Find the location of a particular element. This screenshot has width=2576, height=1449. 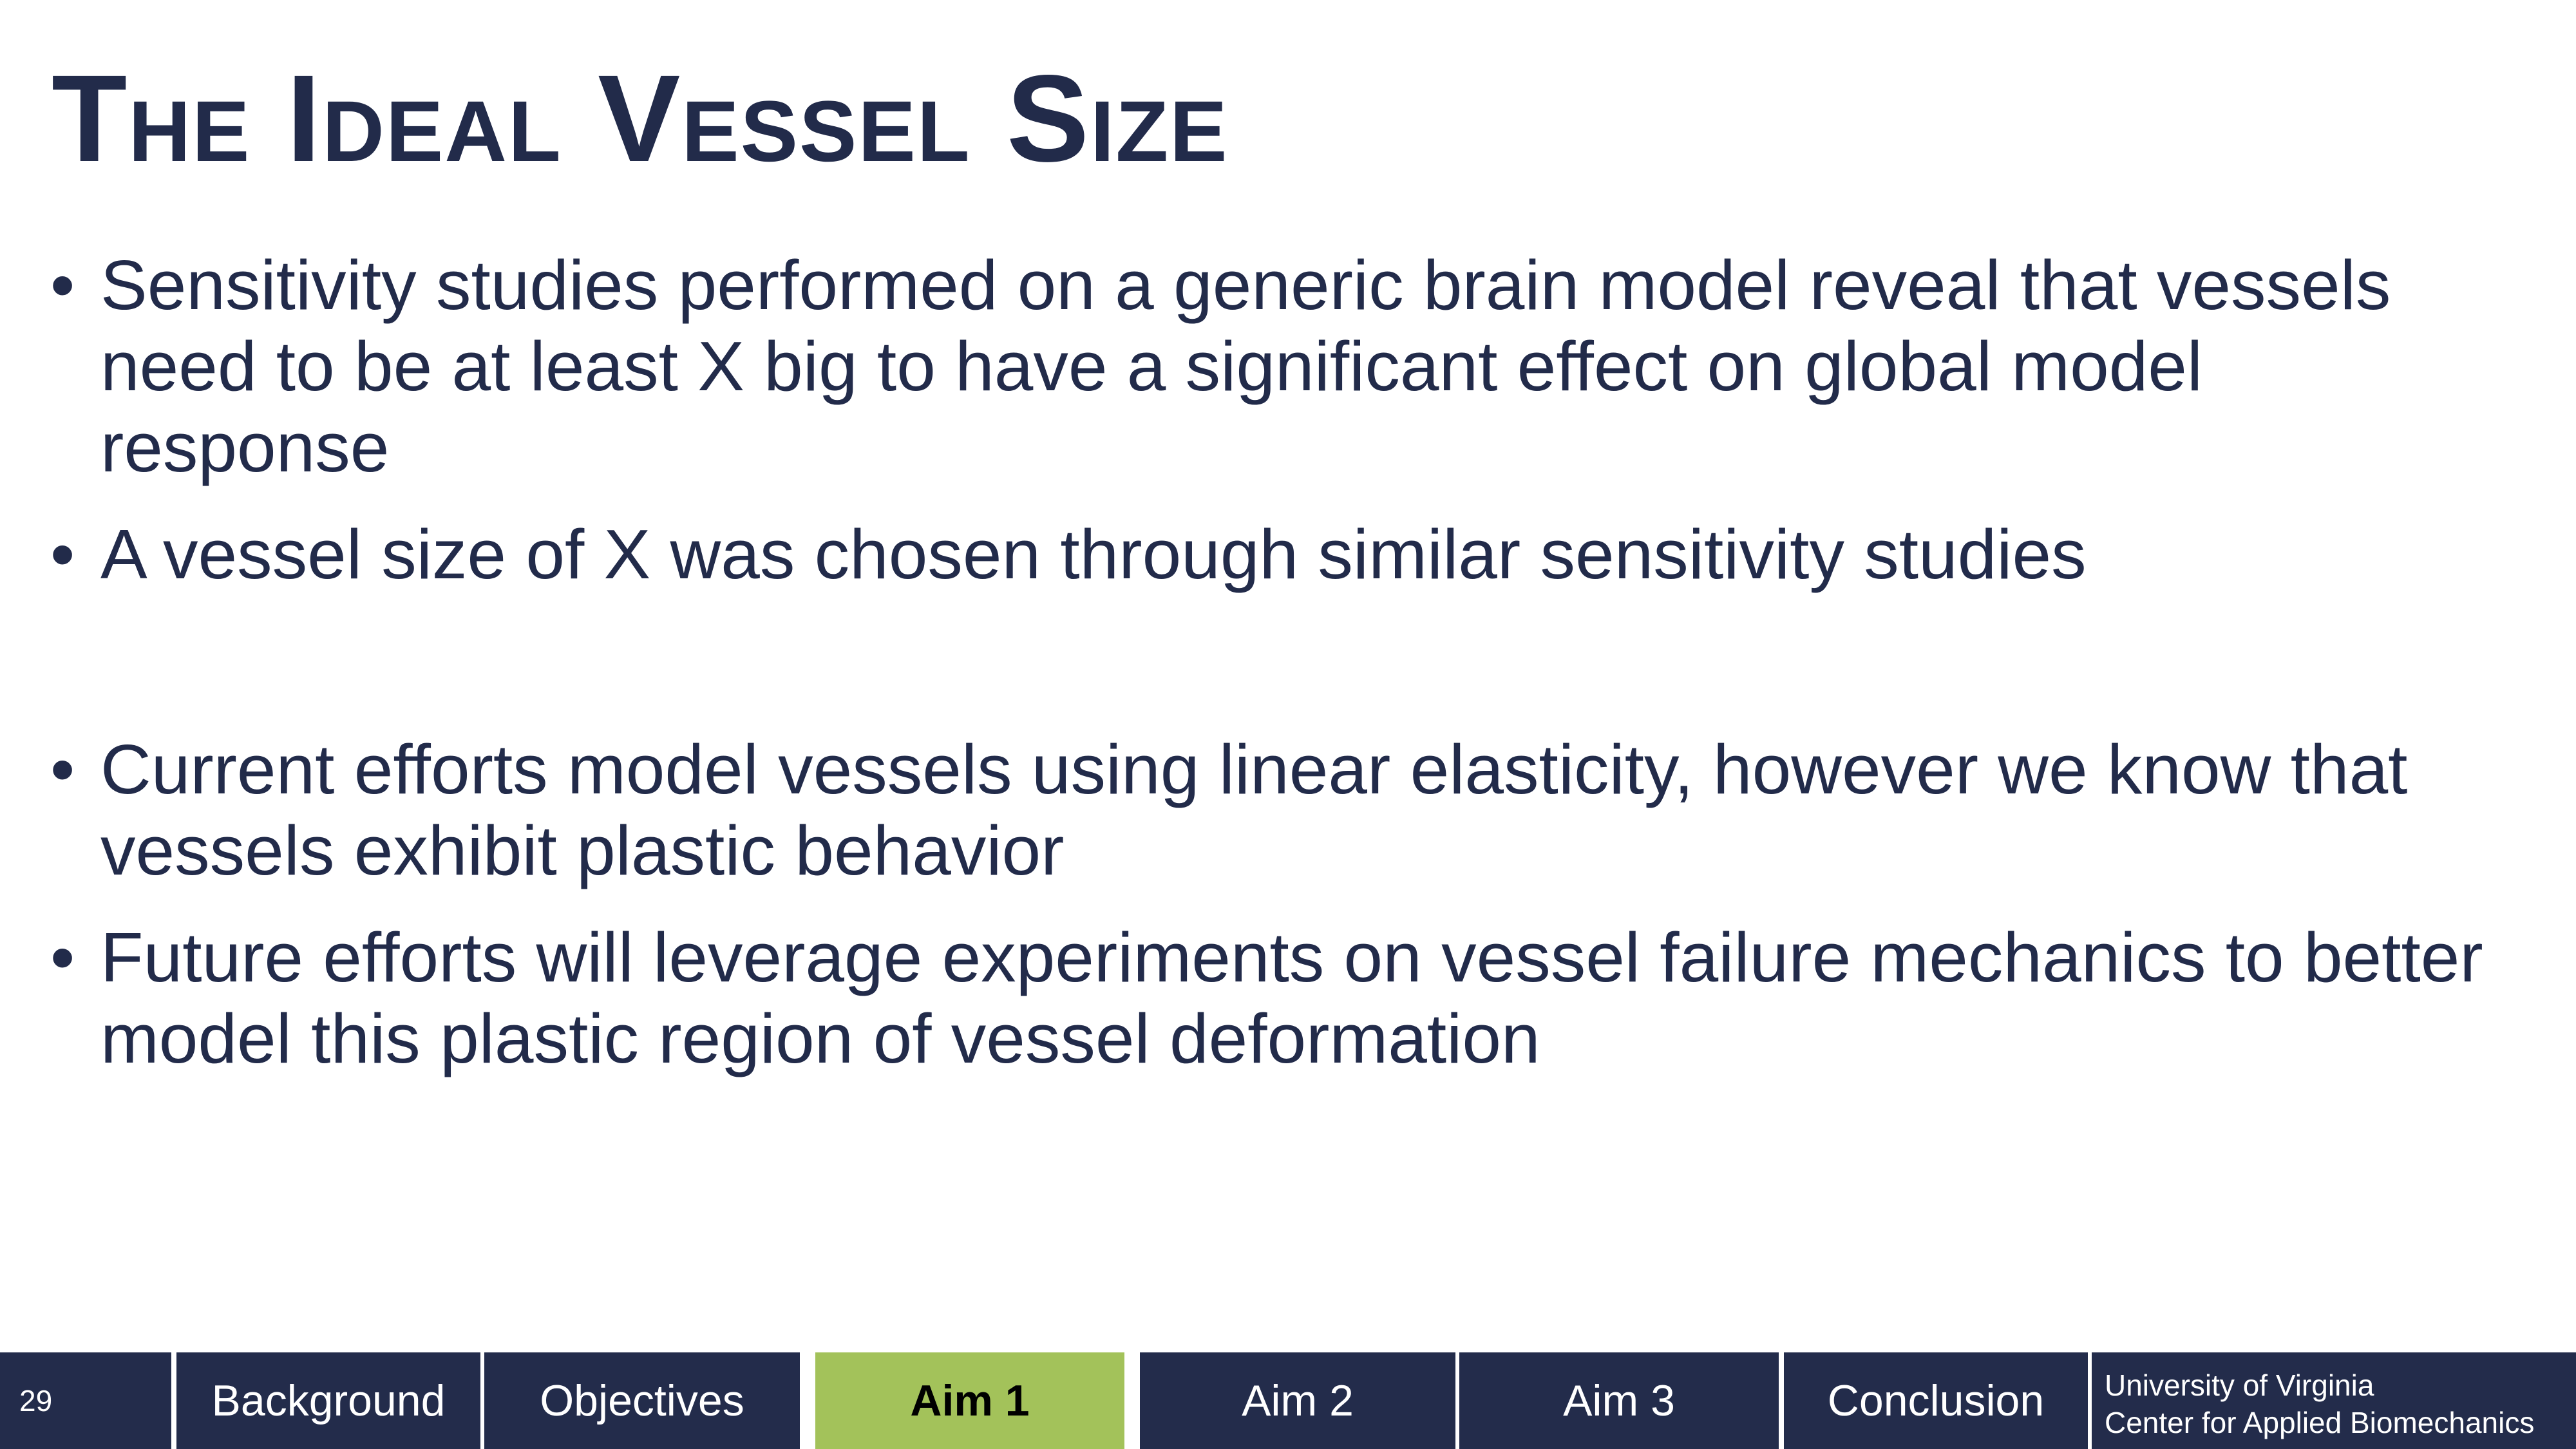

nav-tab-objectives: Objectives is located at coordinates (642, 1401).